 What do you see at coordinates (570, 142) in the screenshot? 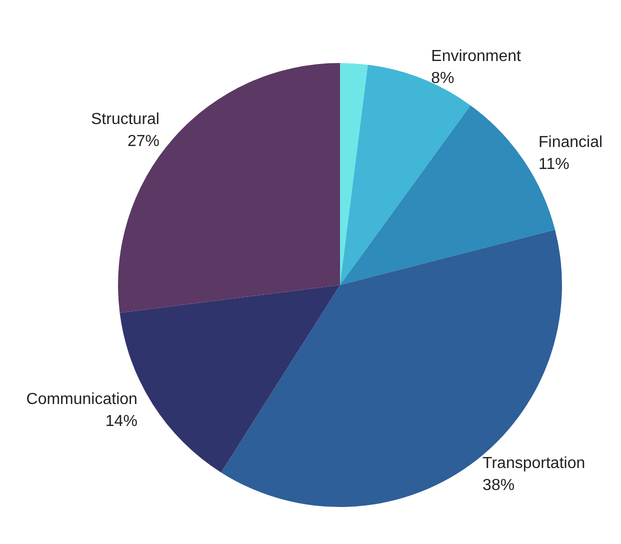
I see `slice-label: Financial` at bounding box center [570, 142].